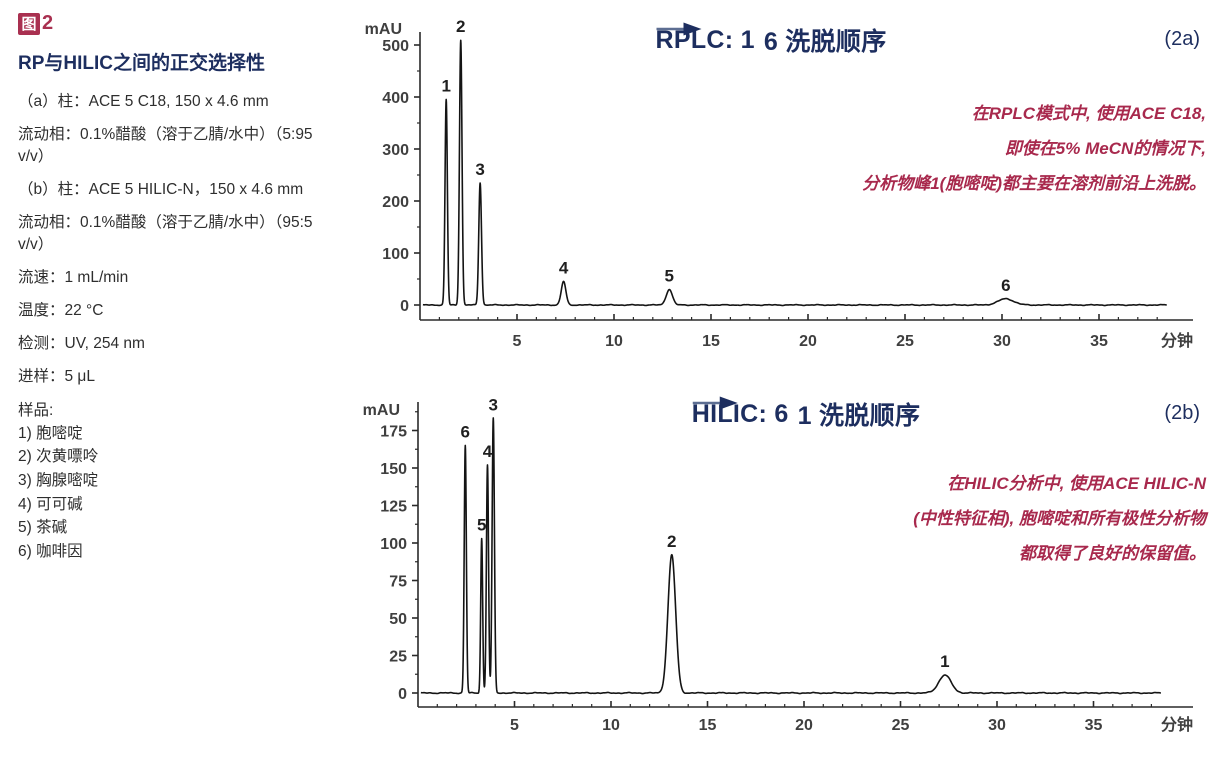 This screenshot has width=1216, height=759. Describe the element at coordinates (395, 98) in the screenshot. I see `svg-text: 400` at that location.